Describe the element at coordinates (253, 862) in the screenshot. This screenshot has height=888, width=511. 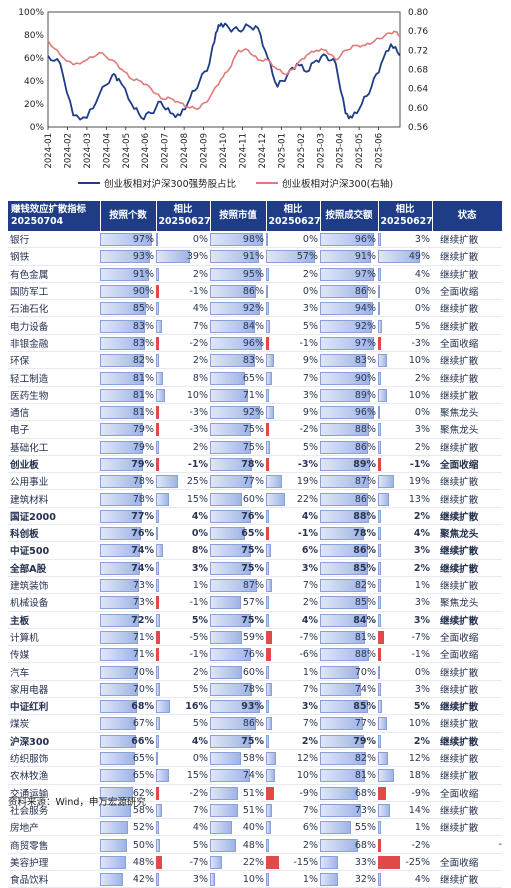
I see `value-label: 22%` at that location.